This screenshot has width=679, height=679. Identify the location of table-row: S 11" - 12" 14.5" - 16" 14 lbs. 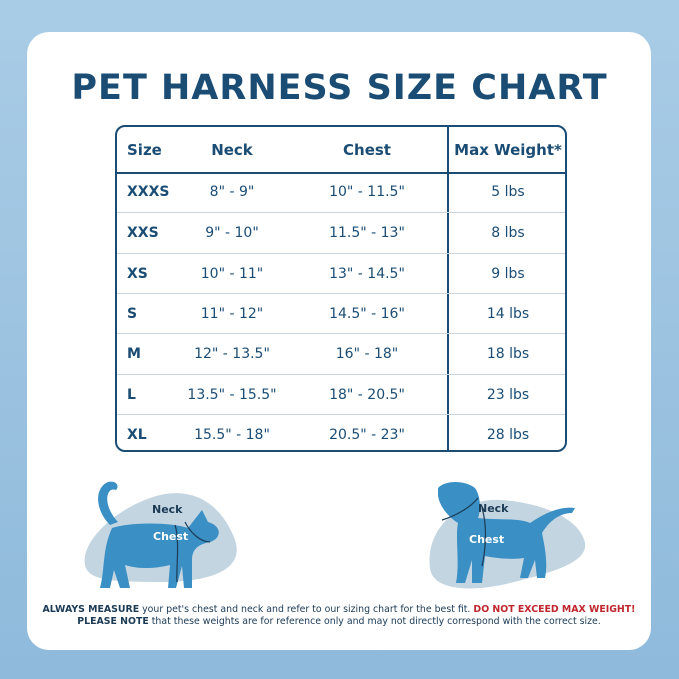
(341, 313).